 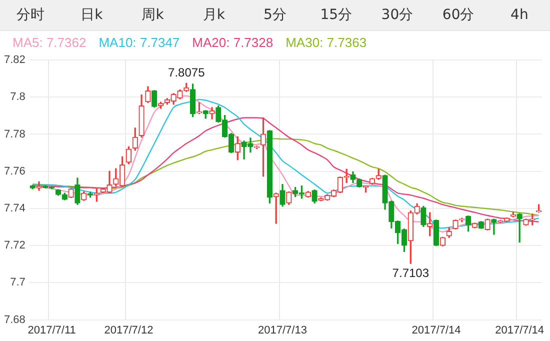 I want to click on text: 分时, so click(x=31, y=15).